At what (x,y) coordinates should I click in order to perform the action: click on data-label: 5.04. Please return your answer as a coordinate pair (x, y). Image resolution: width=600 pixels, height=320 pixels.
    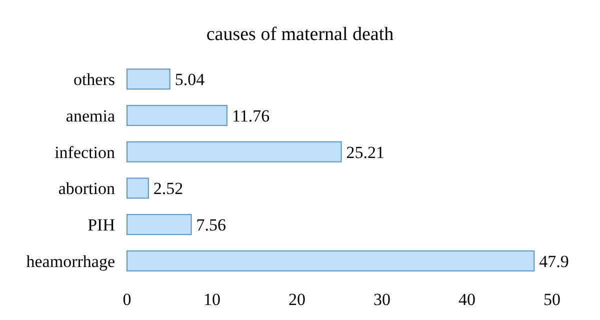
    Looking at the image, I should click on (190, 80).